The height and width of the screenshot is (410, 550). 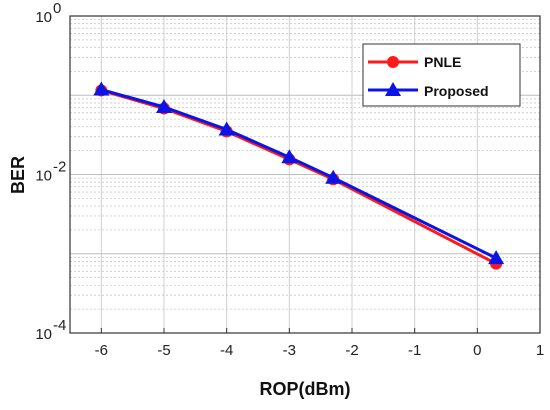 I want to click on legend-marker-pnle, so click(x=393, y=62).